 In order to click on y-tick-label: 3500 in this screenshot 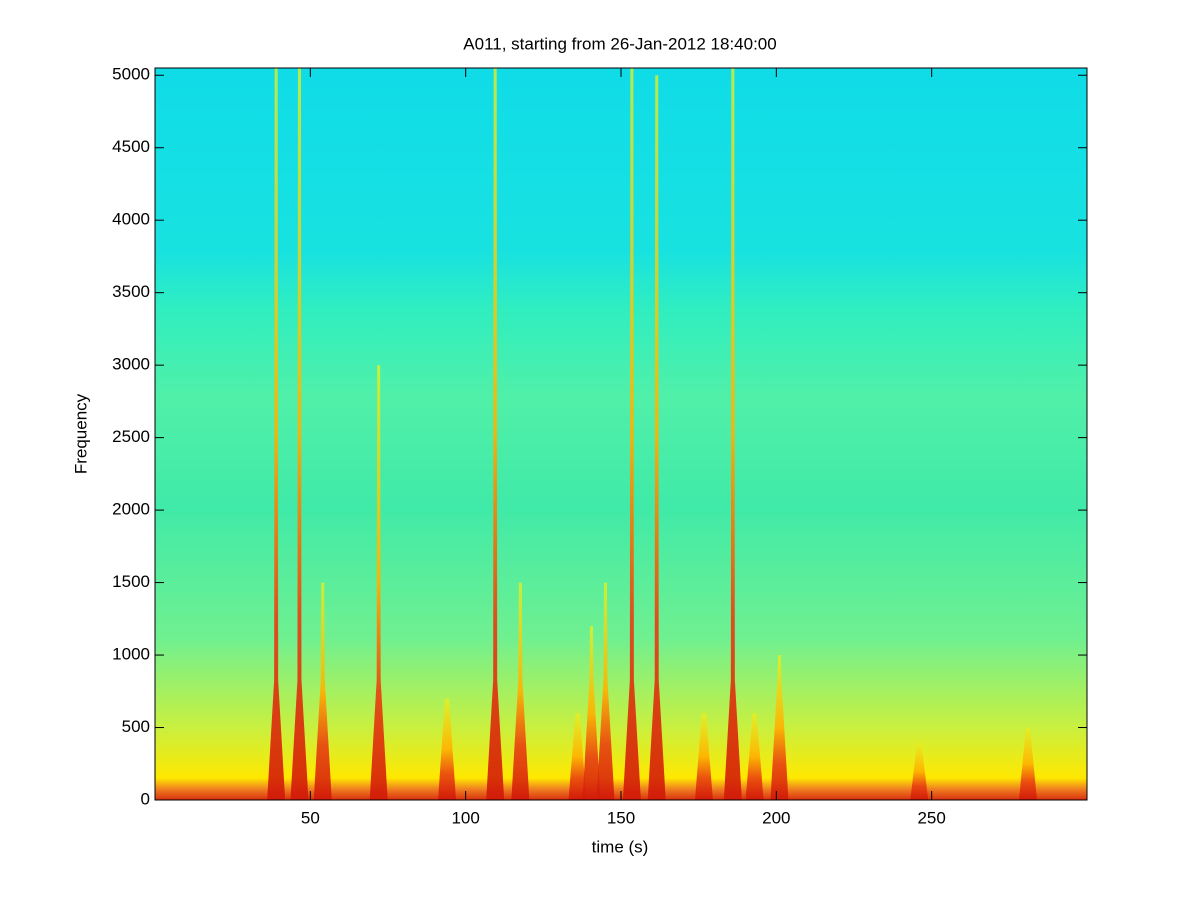, I will do `click(131, 291)`.